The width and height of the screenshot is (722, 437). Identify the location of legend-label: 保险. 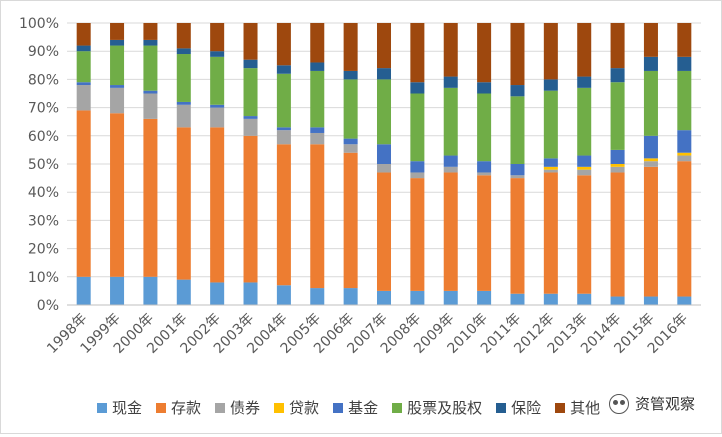
(526, 408).